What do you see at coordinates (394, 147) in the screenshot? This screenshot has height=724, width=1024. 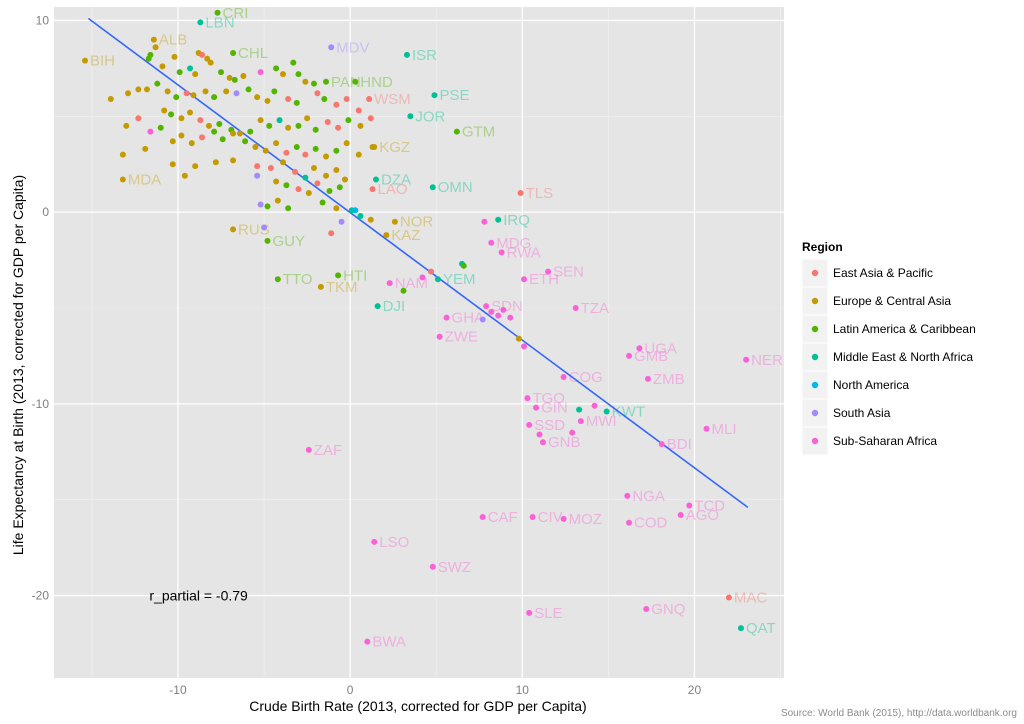 I see `point-label: KGZ` at bounding box center [394, 147].